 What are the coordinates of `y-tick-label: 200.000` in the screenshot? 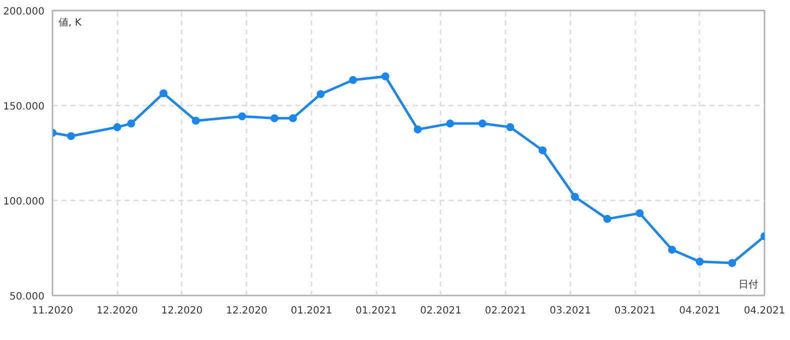 It's located at (24, 12).